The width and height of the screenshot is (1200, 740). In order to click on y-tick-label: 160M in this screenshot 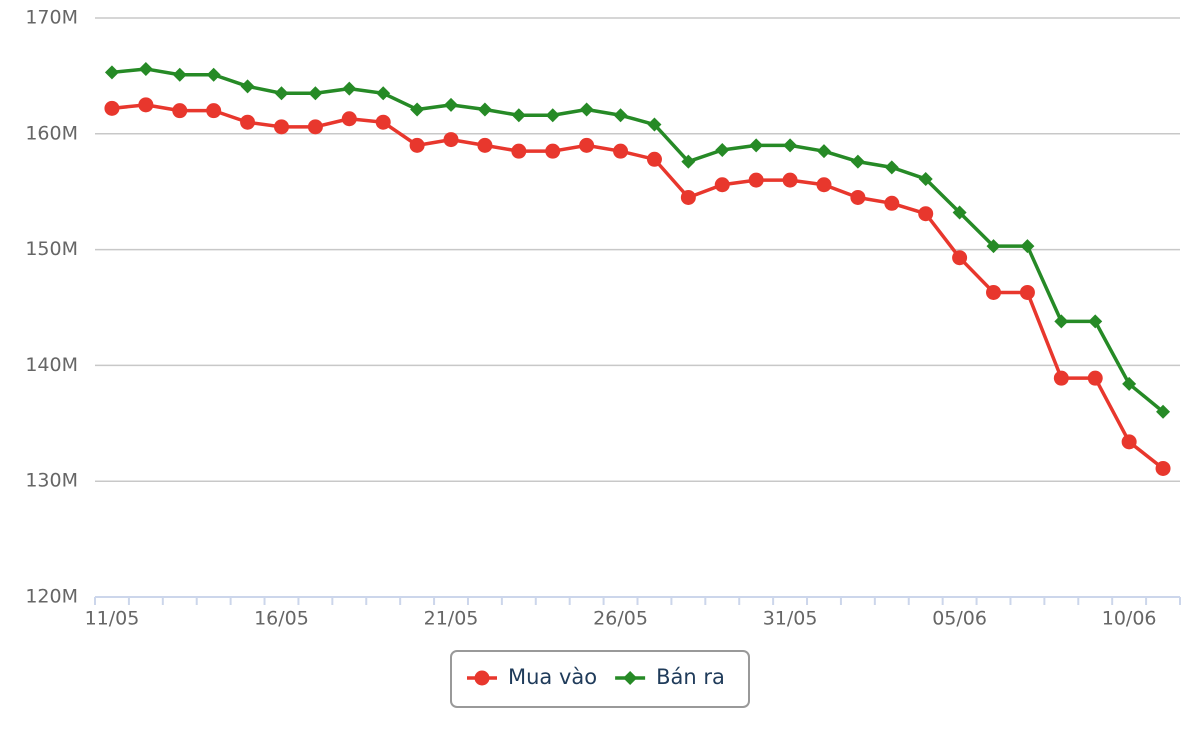, I will do `click(51, 133)`.